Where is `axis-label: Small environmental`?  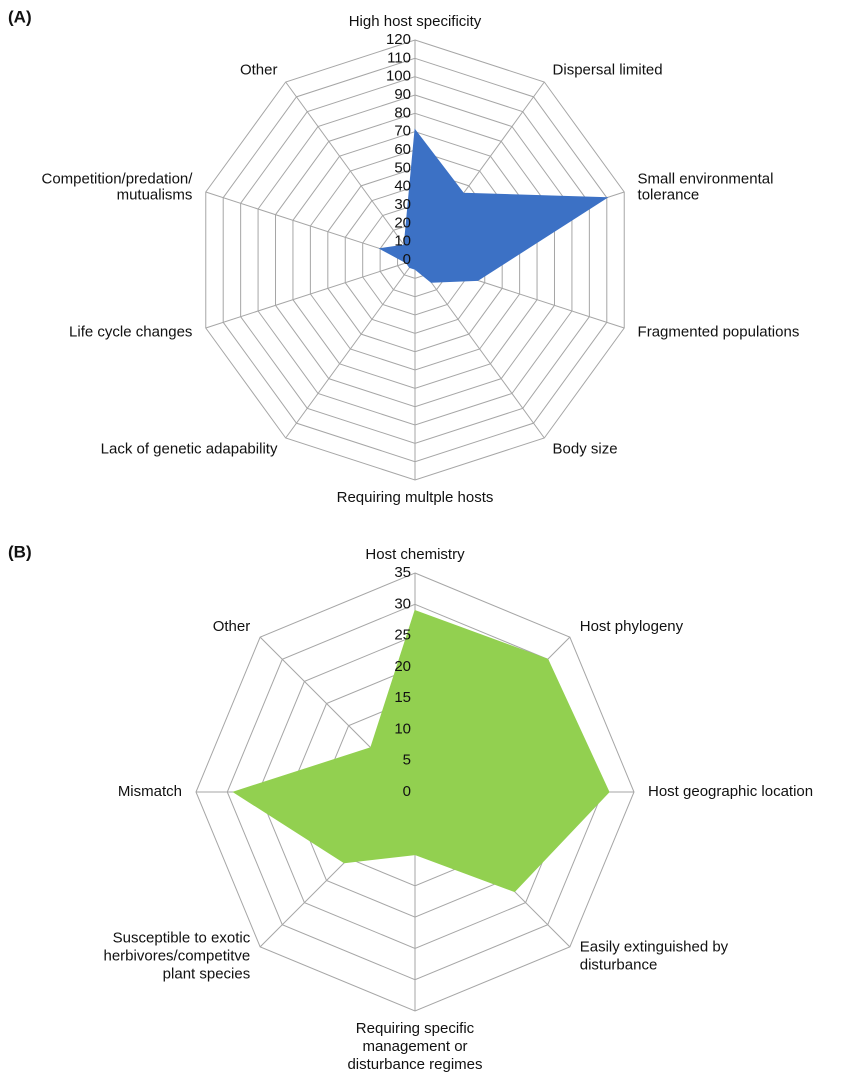
axis-label: Small environmental is located at coordinates (706, 179).